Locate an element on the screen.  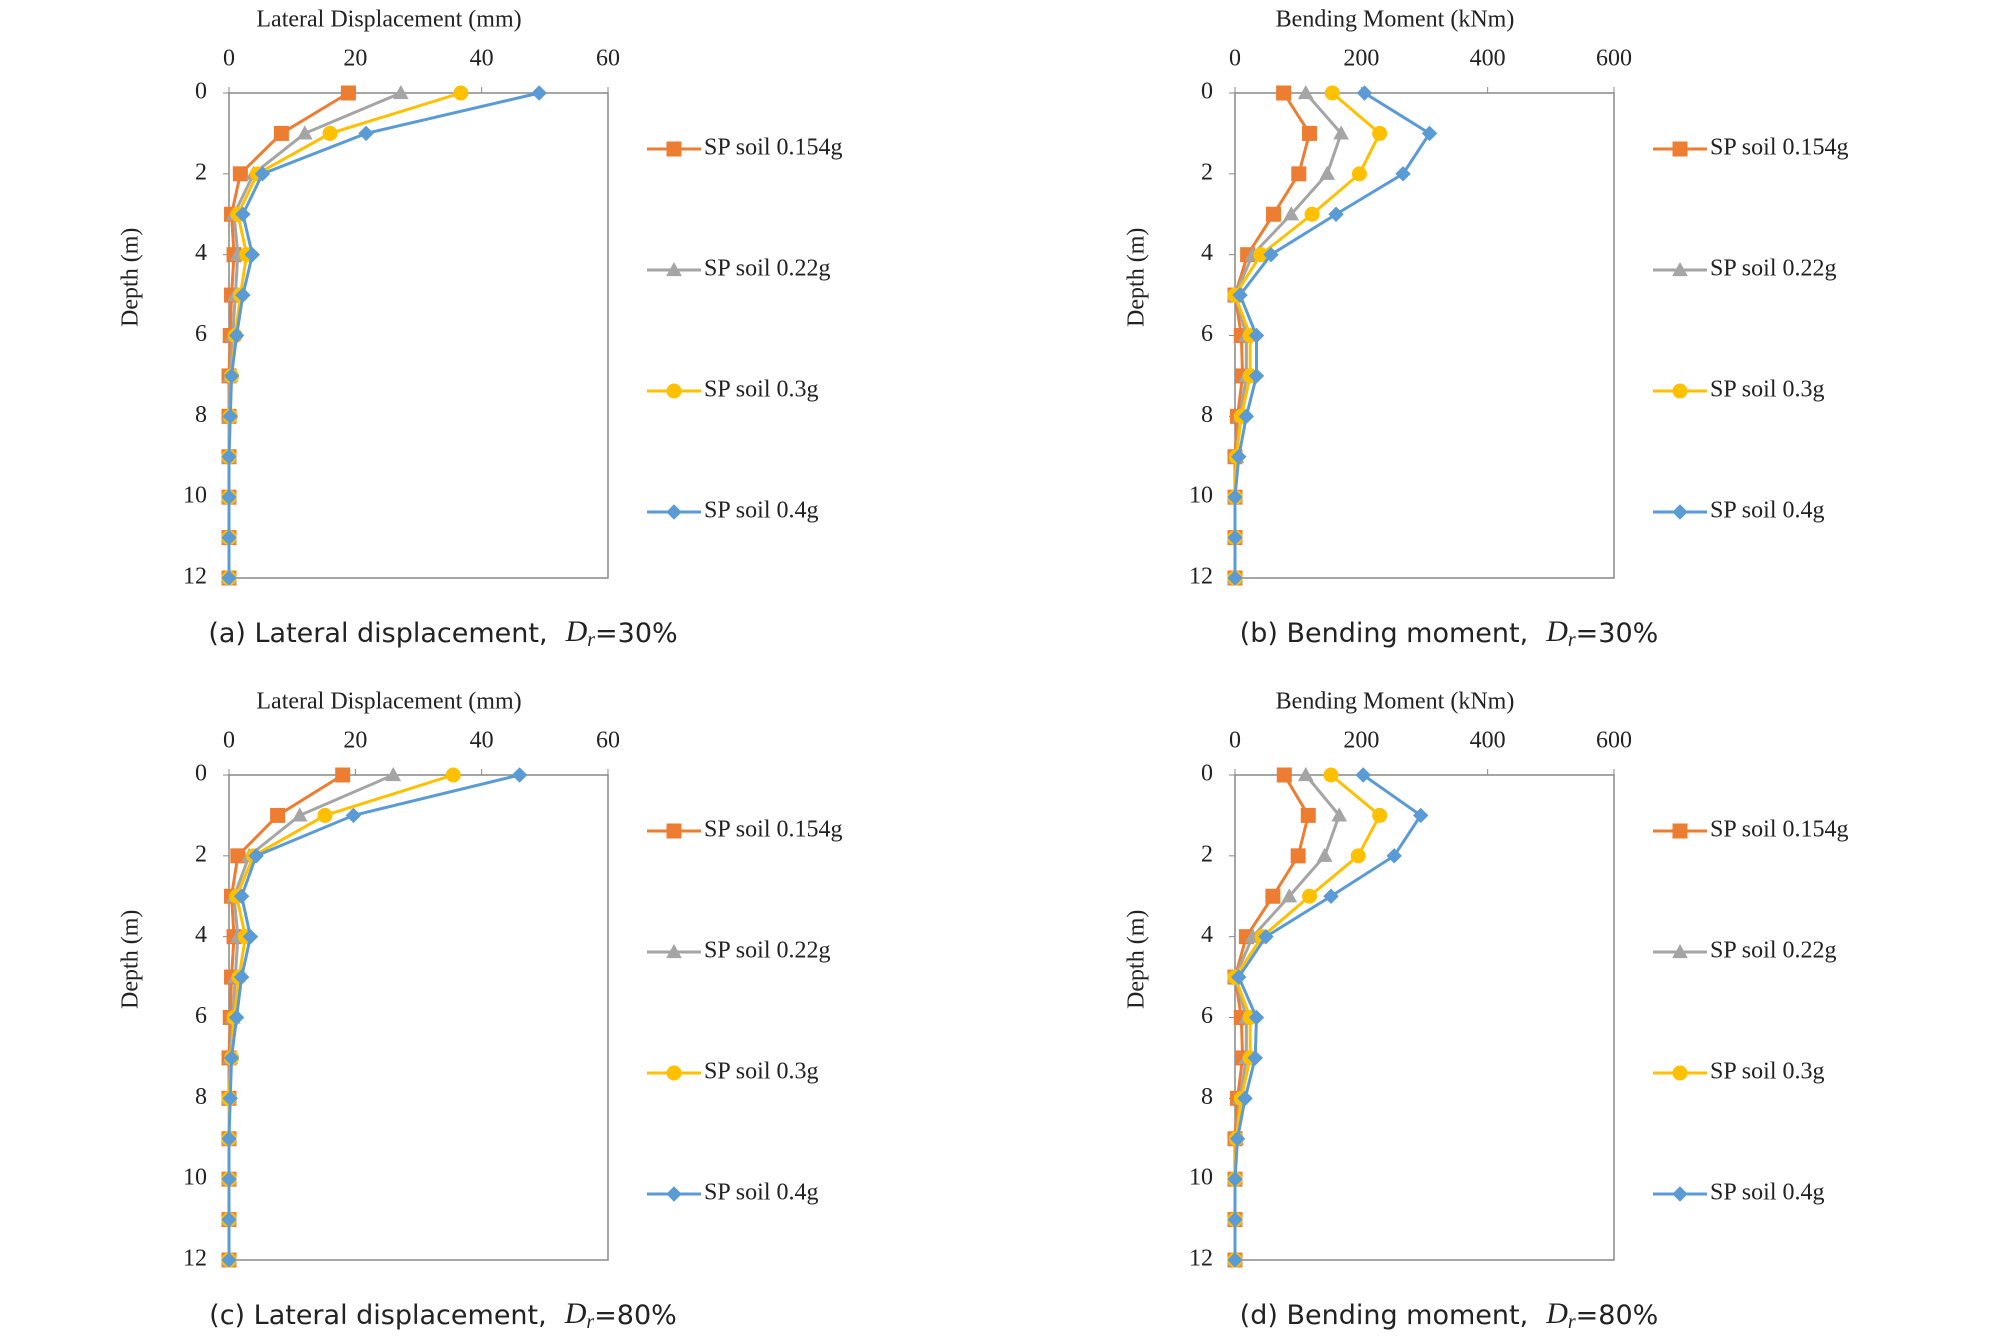
x-axis-title: Bending Moment (kNm) is located at coordinates (1395, 20).